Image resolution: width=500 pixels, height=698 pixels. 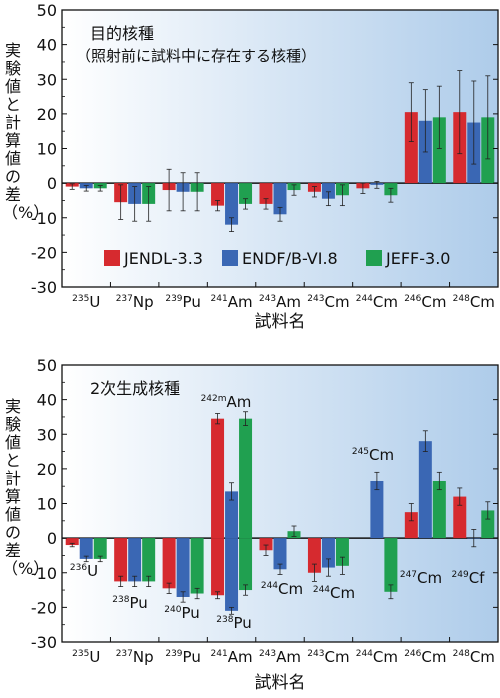 I want to click on legend-label: JEFF-3.0, so click(x=417, y=258).